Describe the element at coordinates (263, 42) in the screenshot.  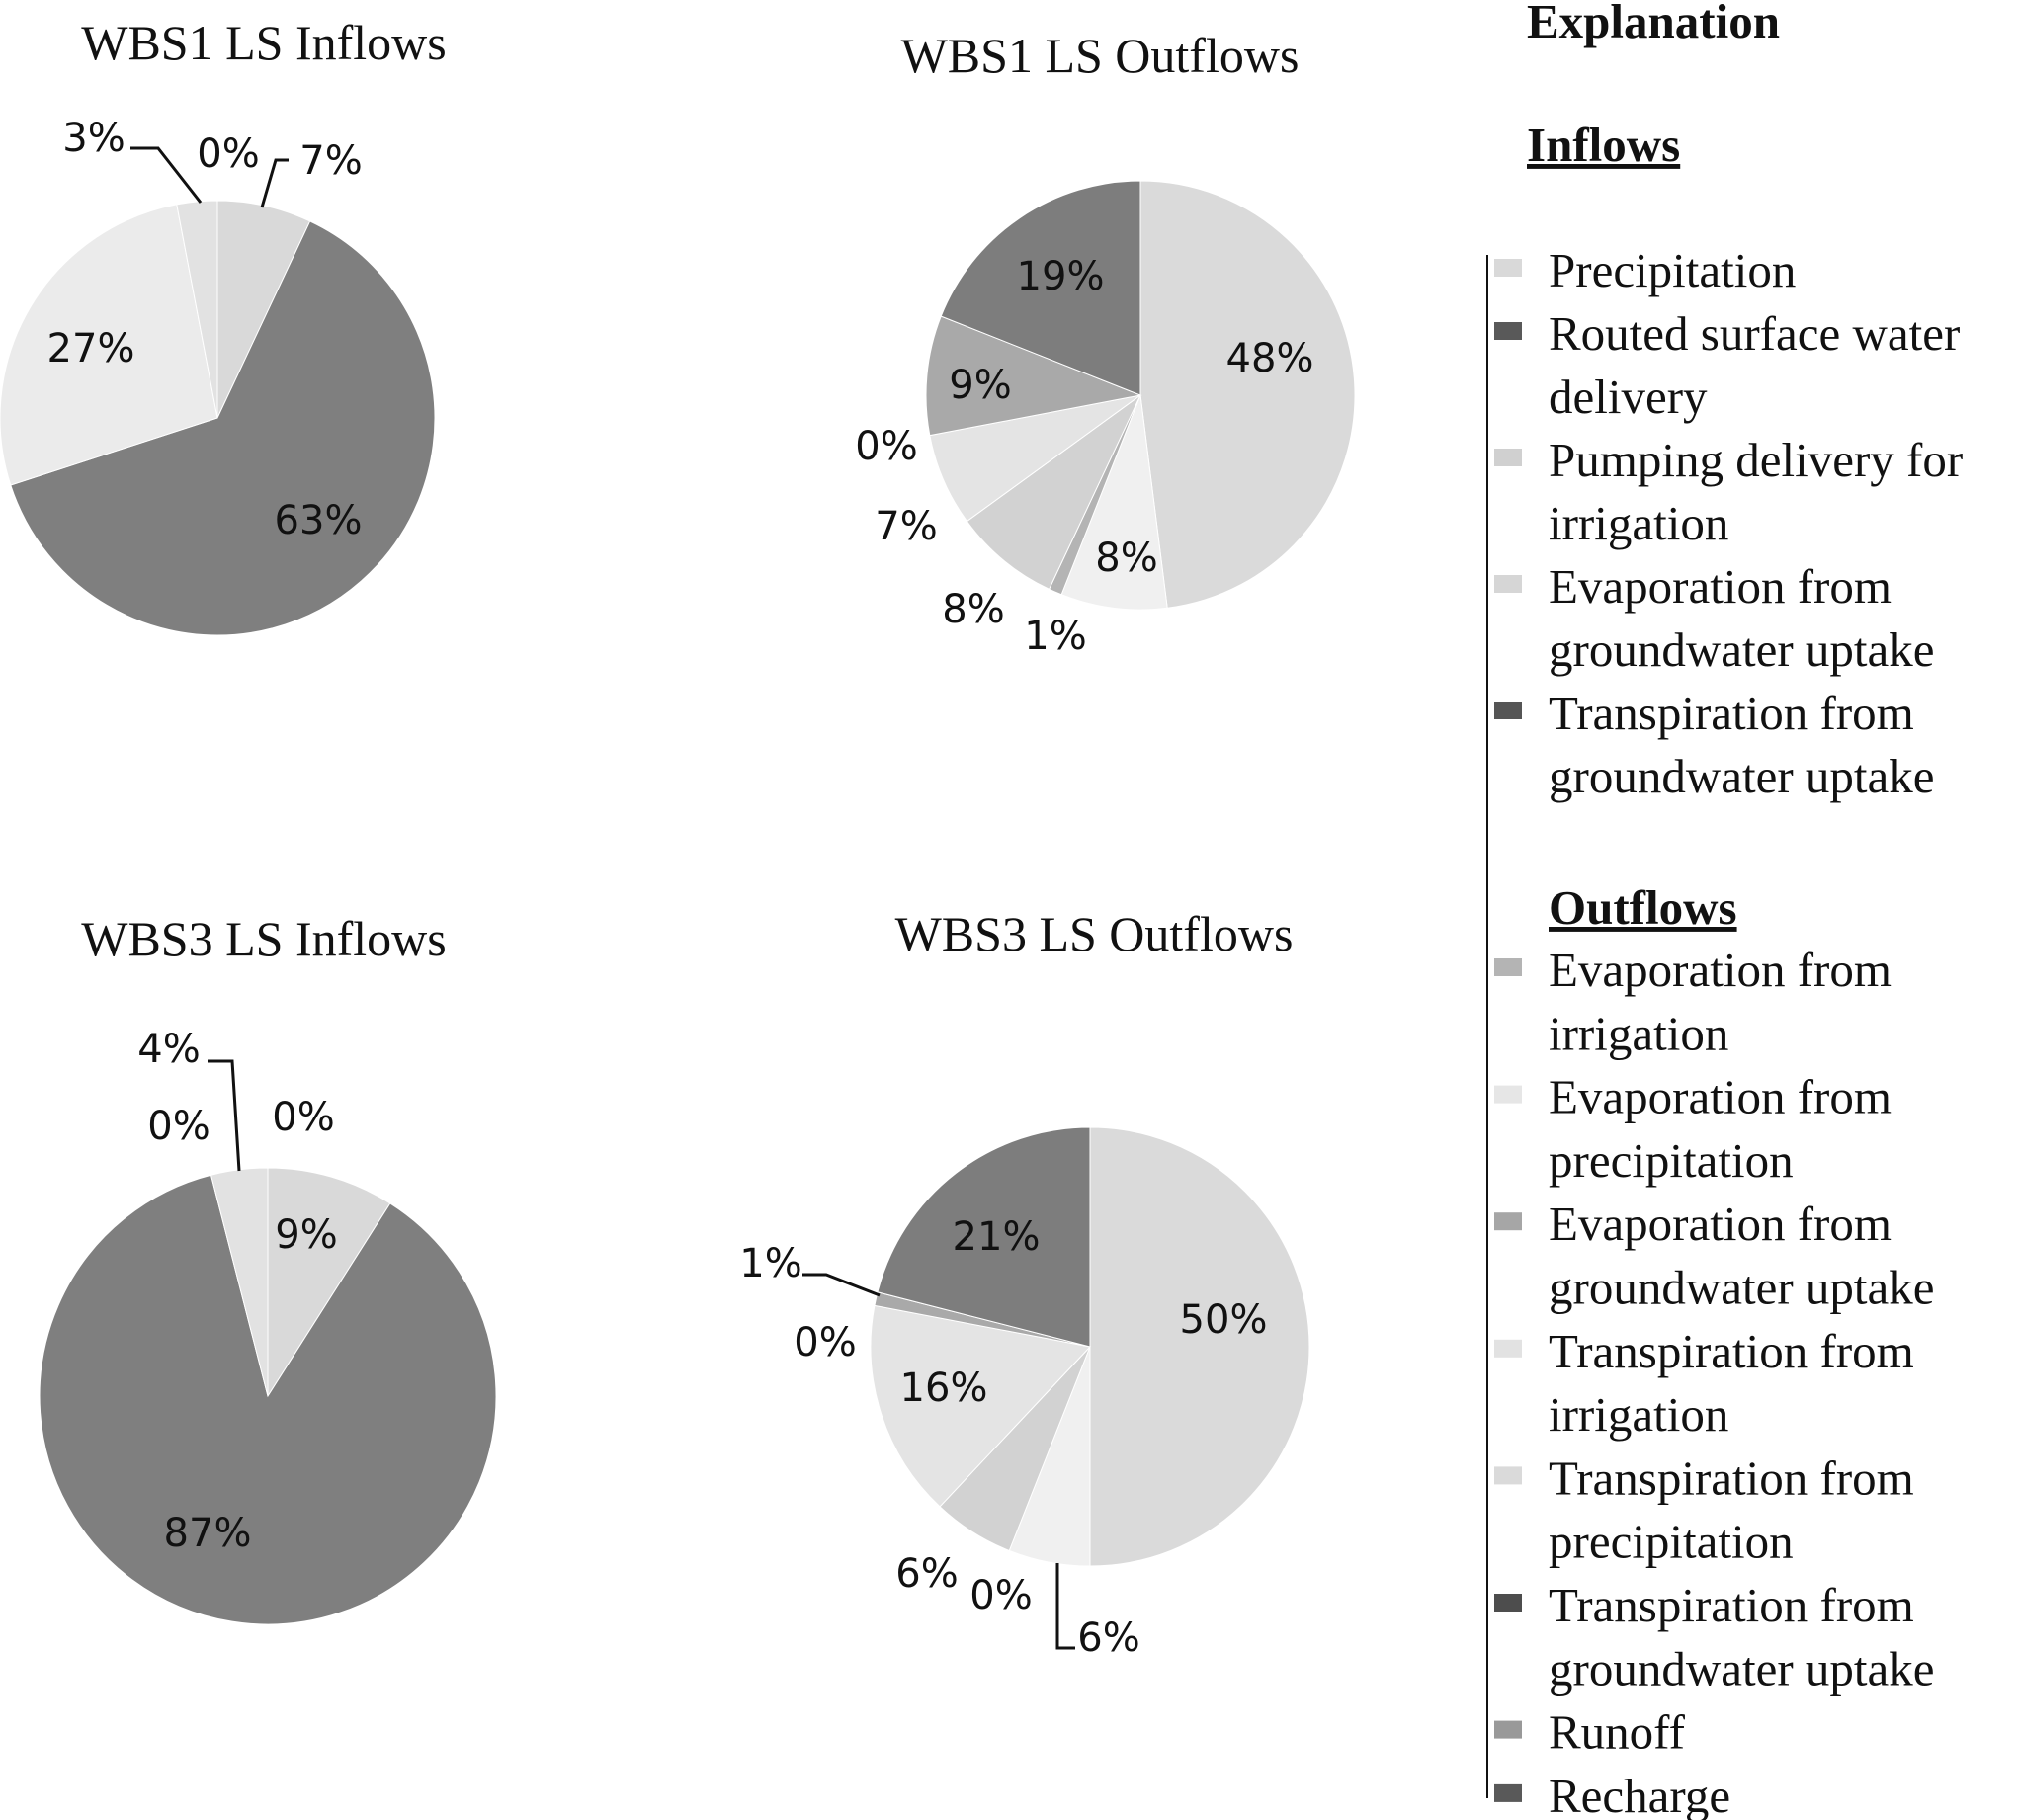
I see `chart-title: WBS1 LS Inflows` at that location.